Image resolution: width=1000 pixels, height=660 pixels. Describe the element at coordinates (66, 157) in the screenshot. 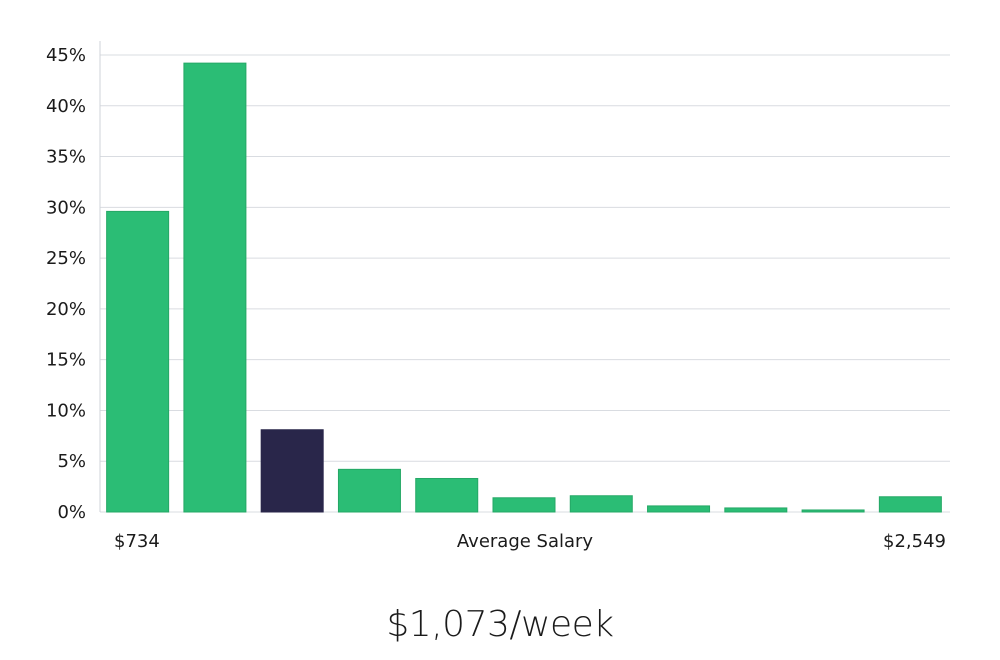

I see `y-tick-label: 35%` at that location.